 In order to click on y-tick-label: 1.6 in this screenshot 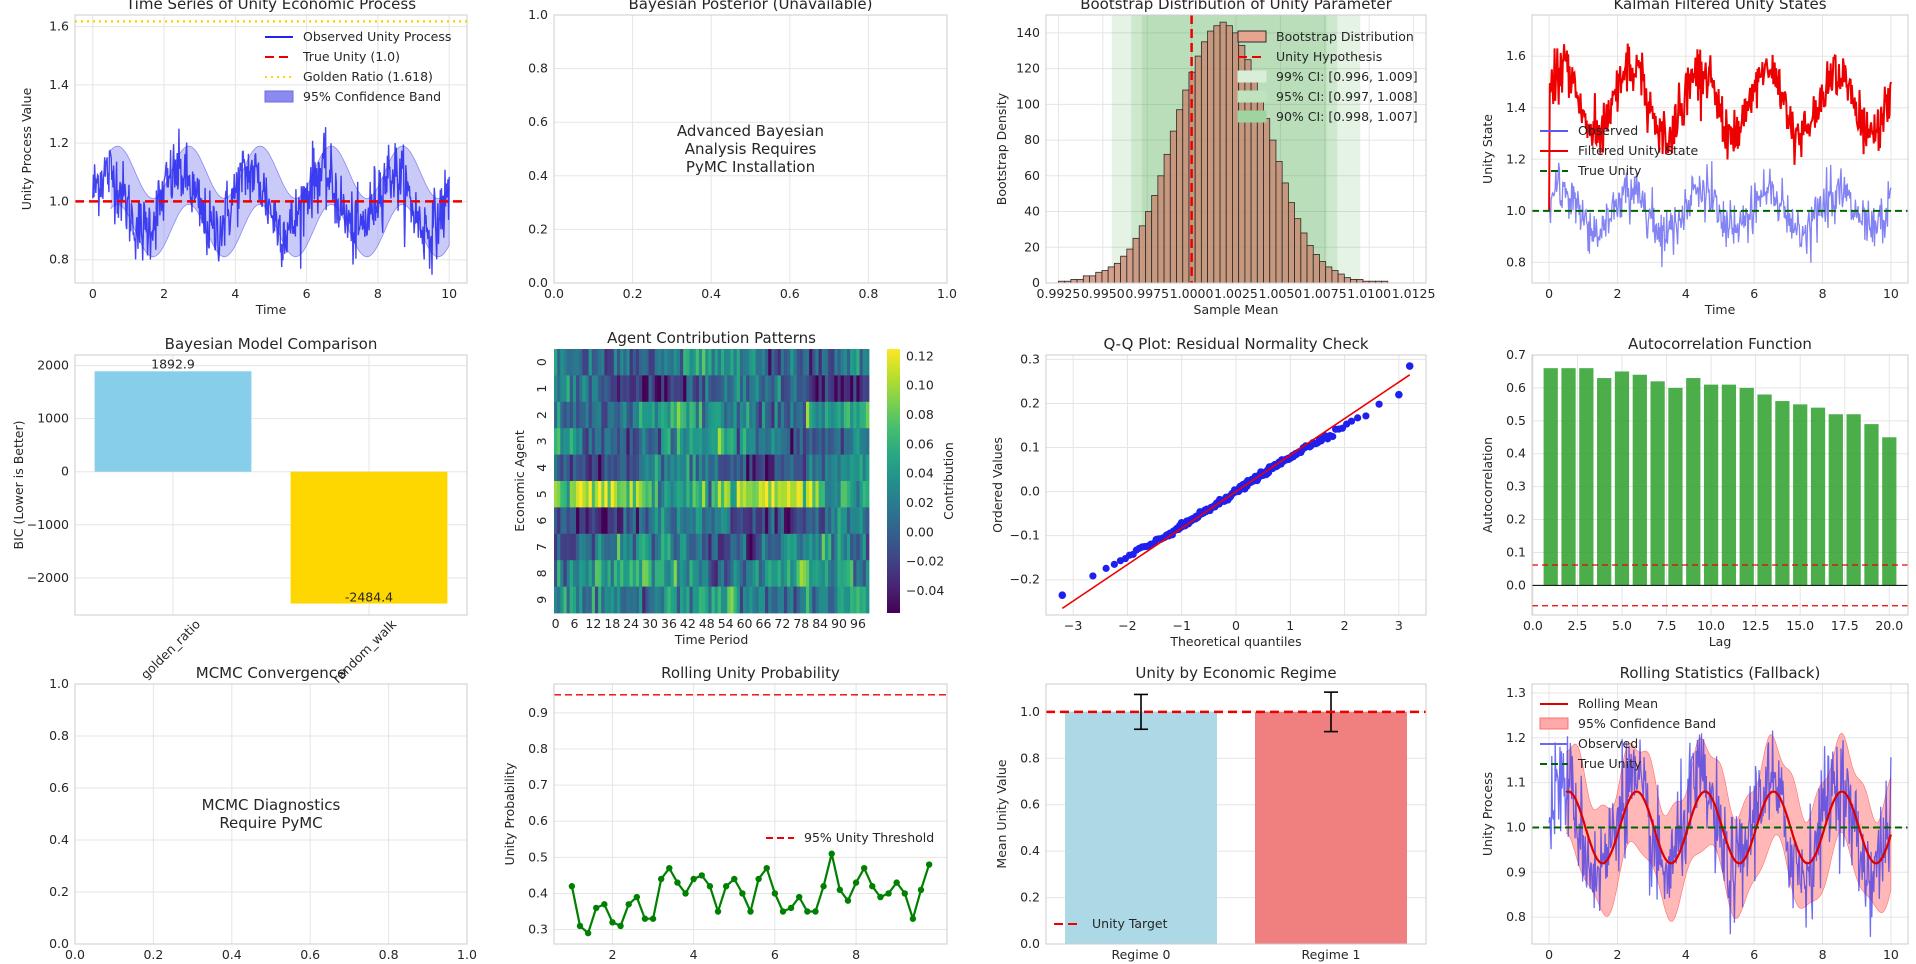, I will do `click(1516, 55)`.